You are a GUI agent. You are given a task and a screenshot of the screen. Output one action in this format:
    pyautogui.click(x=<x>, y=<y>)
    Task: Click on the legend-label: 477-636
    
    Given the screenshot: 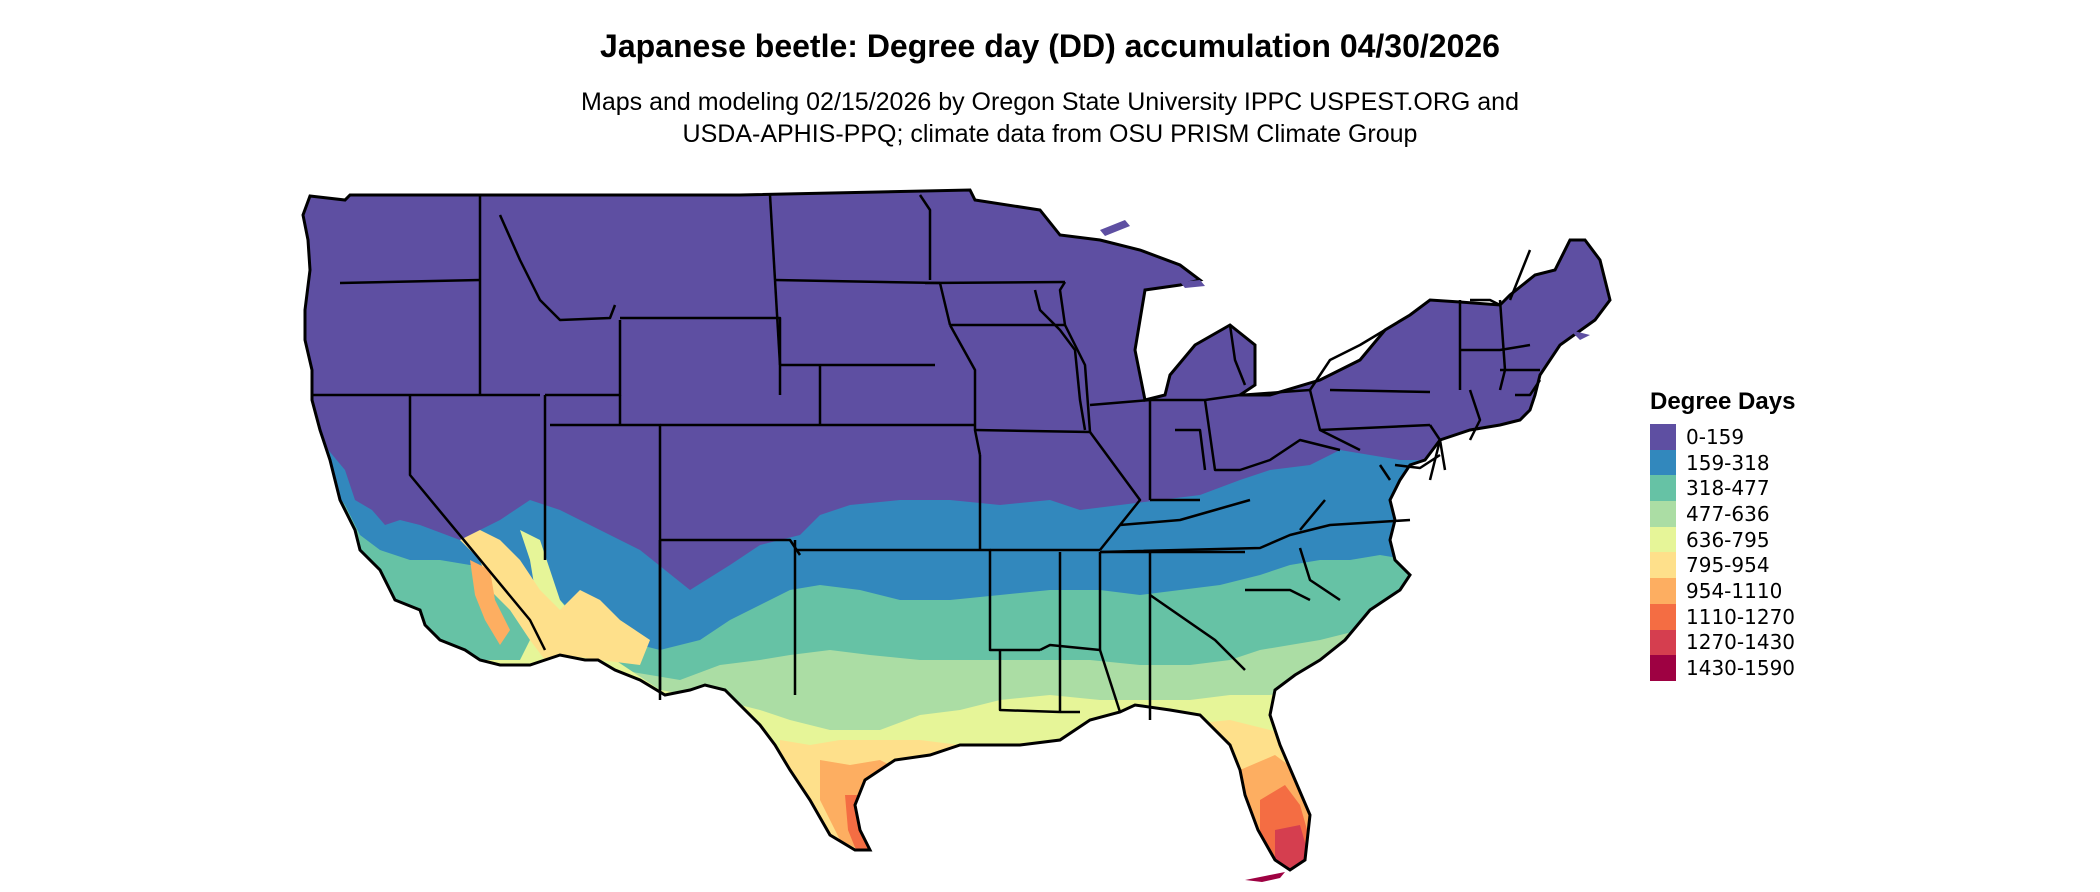 What is the action you would take?
    pyautogui.click(x=1728, y=513)
    